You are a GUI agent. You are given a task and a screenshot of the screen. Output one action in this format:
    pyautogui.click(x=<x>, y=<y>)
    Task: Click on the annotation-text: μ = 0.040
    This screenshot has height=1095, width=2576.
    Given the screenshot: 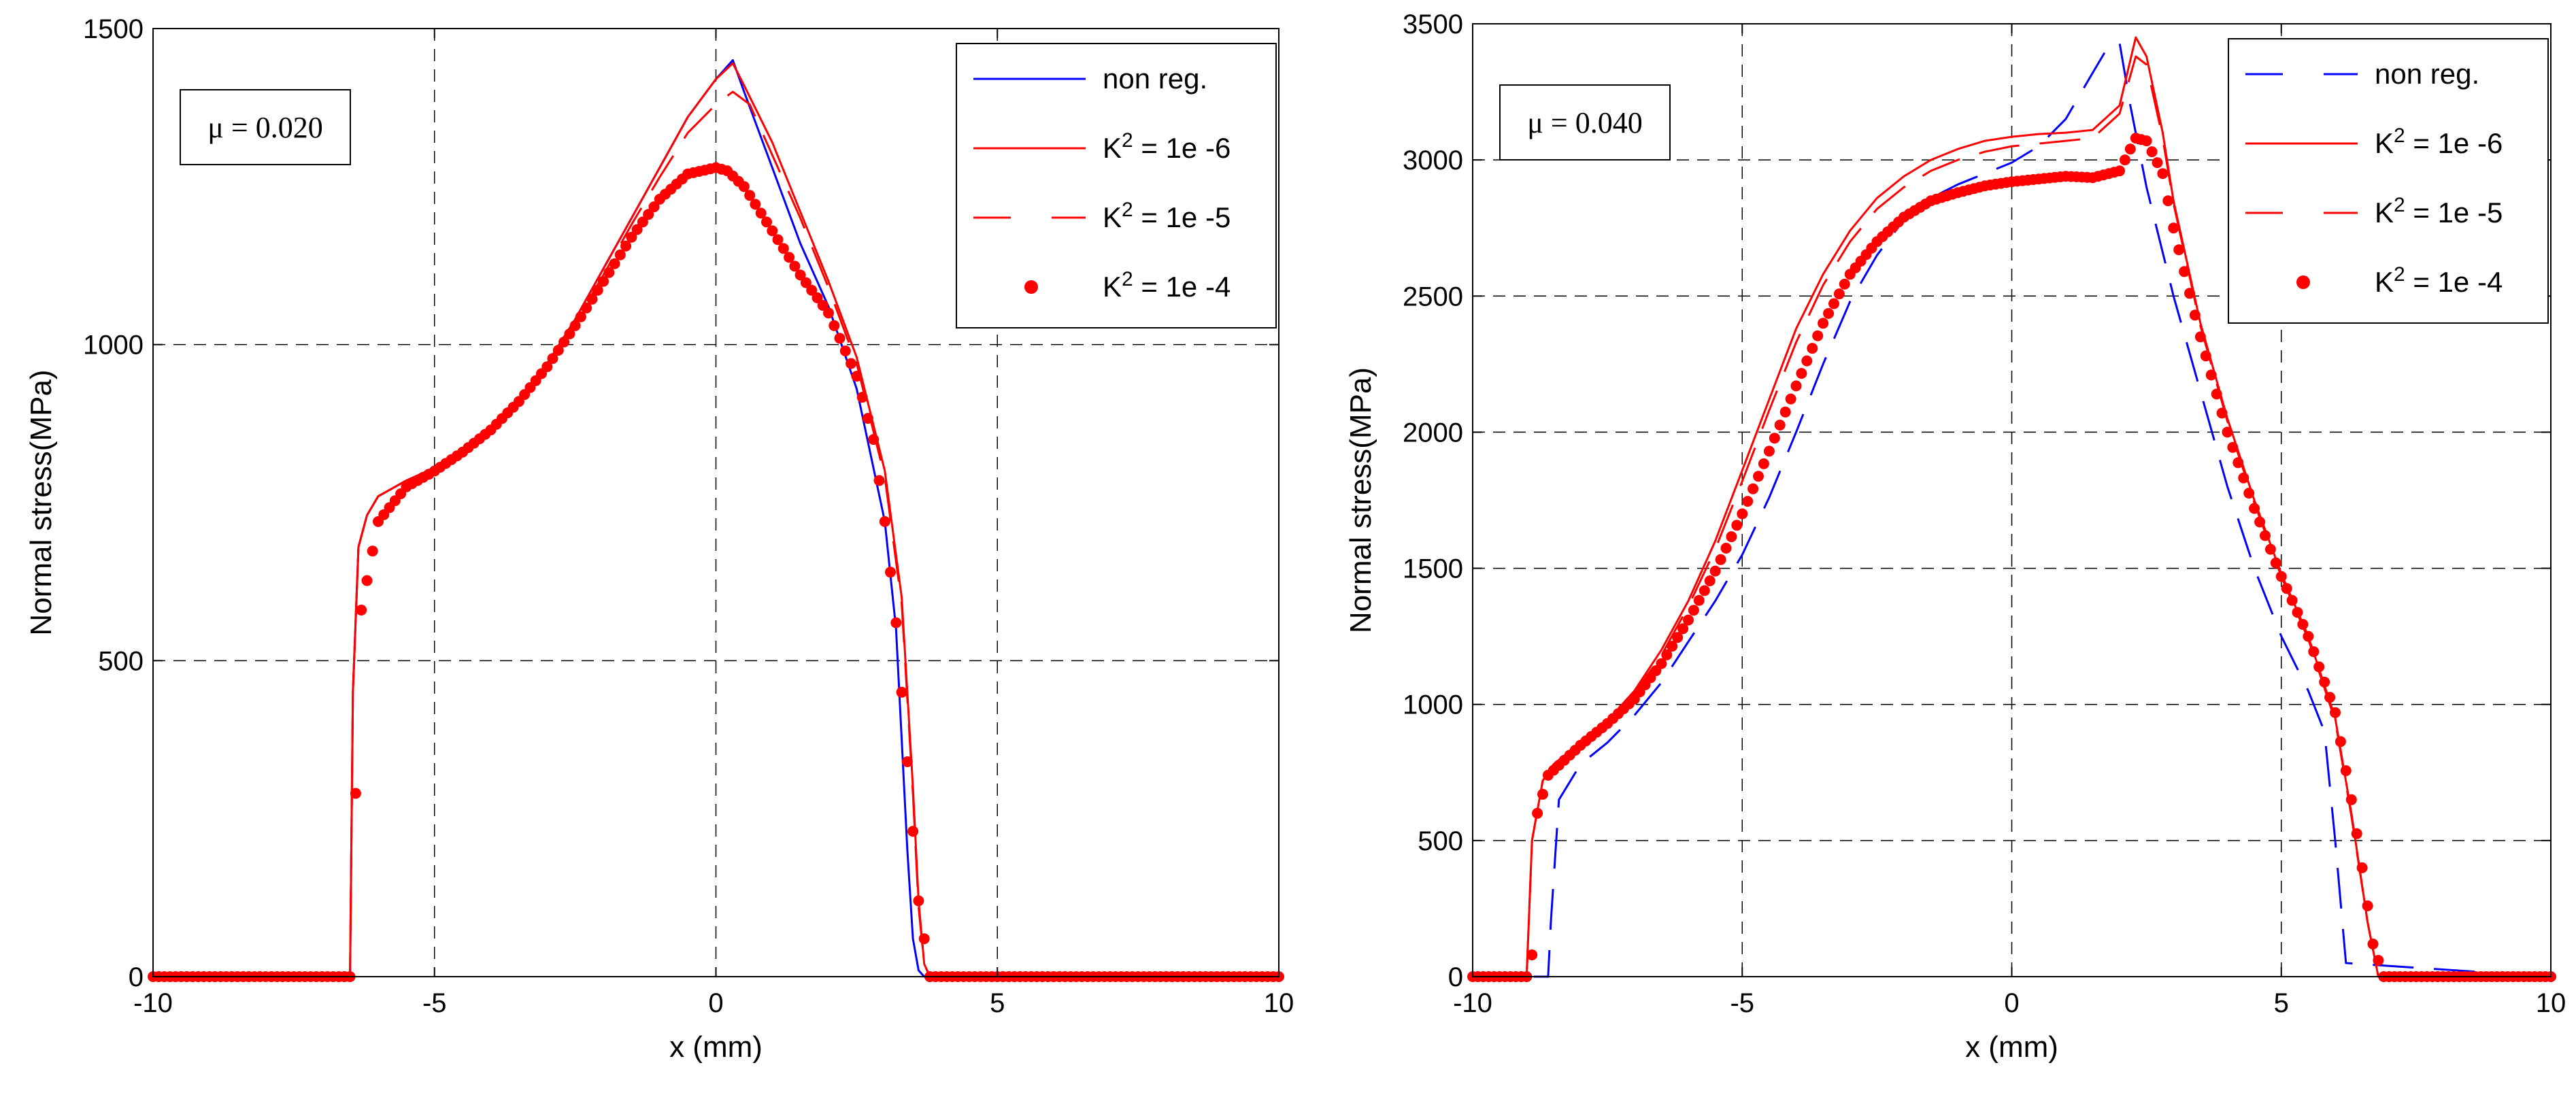 What is the action you would take?
    pyautogui.click(x=1584, y=123)
    